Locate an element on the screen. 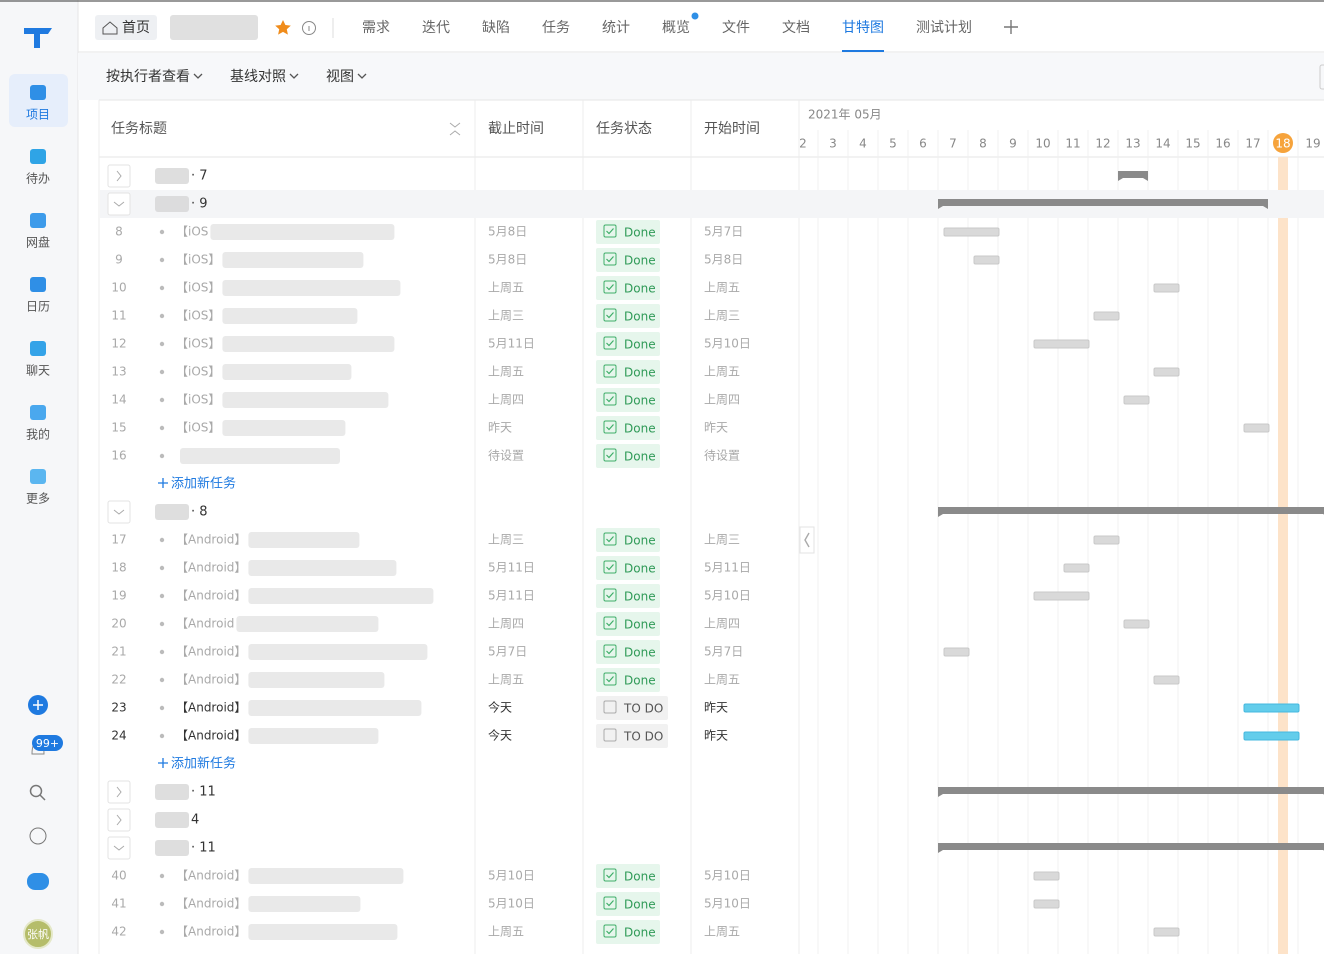  robot-icon is located at coordinates (38, 881).